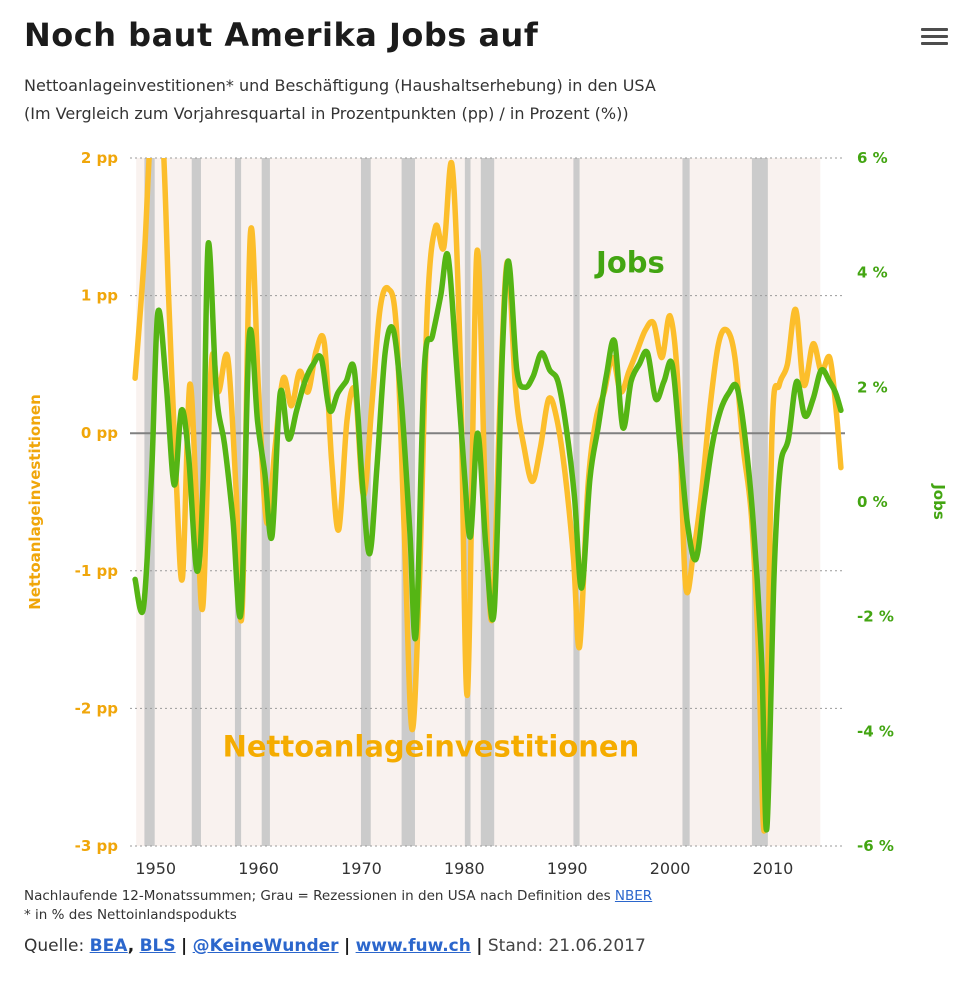  I want to click on left-axis-title: Nettoanlageinvestitionen, so click(35, 502).